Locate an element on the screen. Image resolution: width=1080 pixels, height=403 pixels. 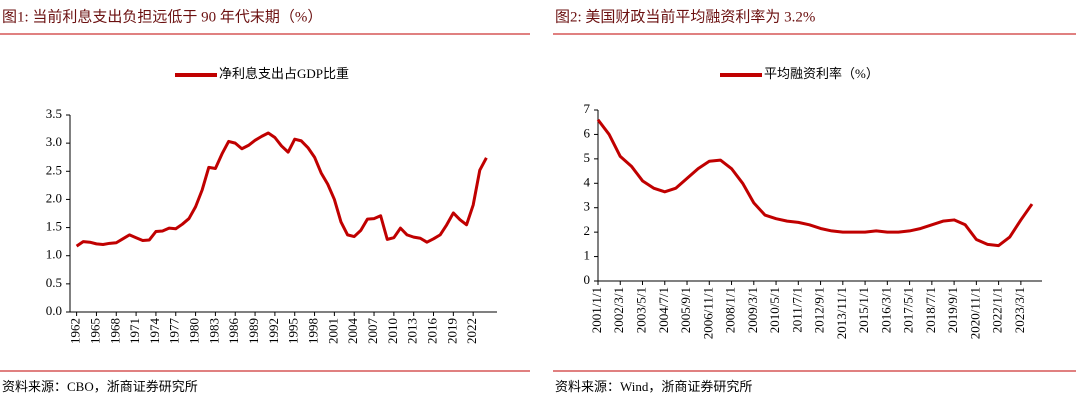
x-tick-label: 2022/1/1 is located at coordinates (997, 310).